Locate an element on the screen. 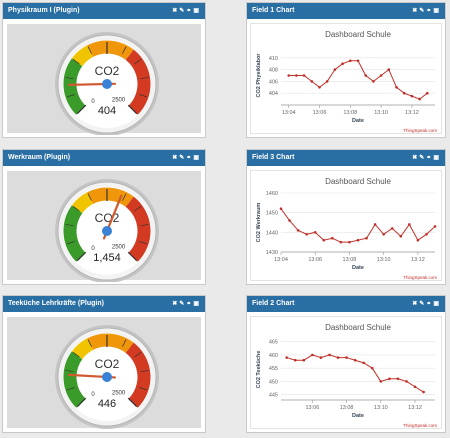  panel-header: Field 1 Chart ✖✎⚭▣ is located at coordinates (346, 11).